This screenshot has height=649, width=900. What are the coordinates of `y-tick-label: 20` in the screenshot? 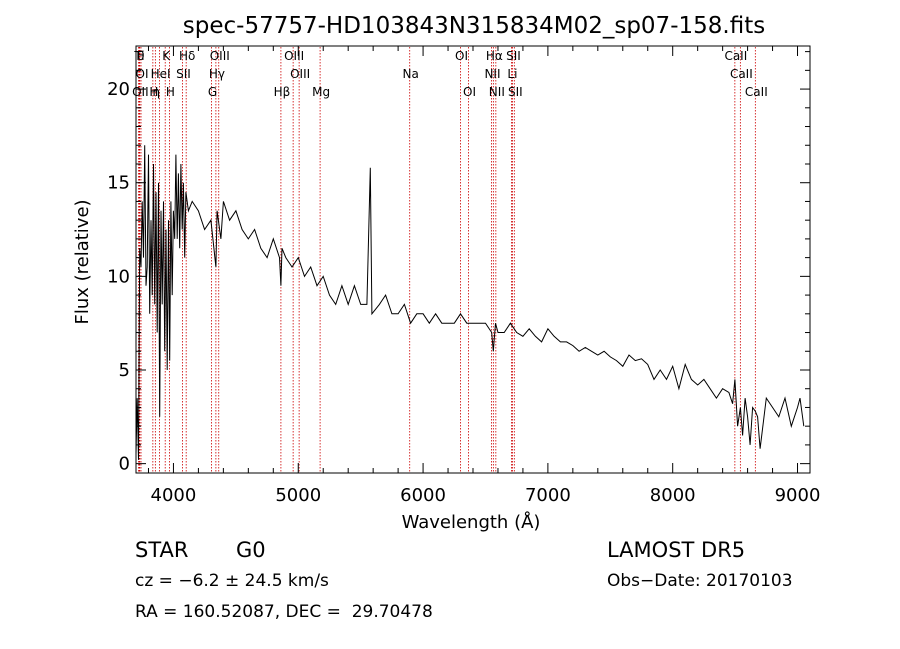 It's located at (118, 89).